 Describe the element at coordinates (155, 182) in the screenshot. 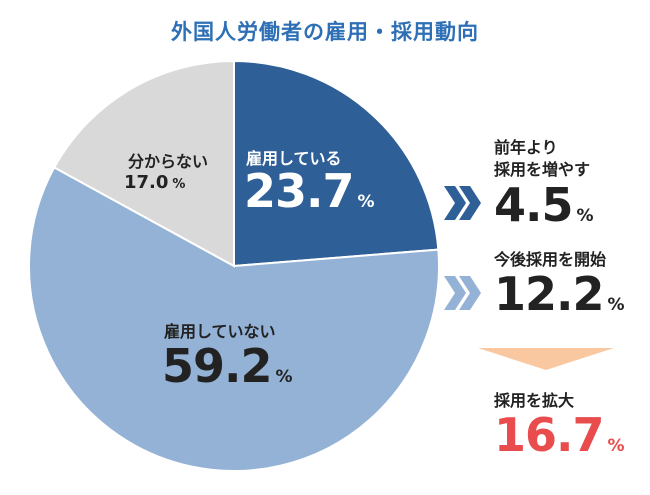

I see `unknown-value: 17.0%` at that location.